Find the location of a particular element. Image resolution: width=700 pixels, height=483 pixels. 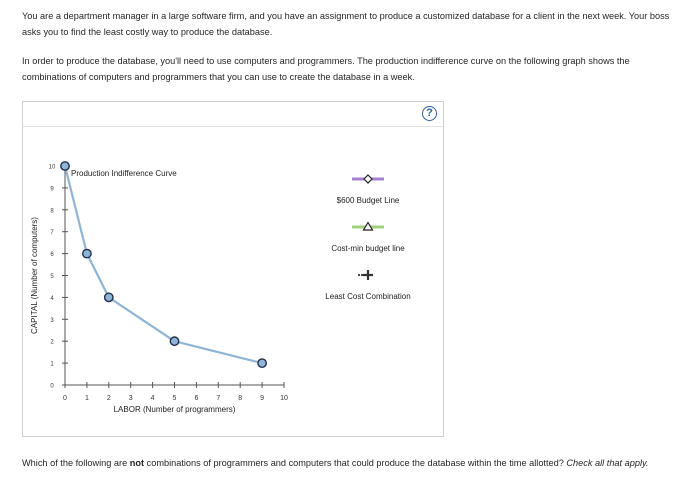

x-tick-label: 2 is located at coordinates (109, 398).